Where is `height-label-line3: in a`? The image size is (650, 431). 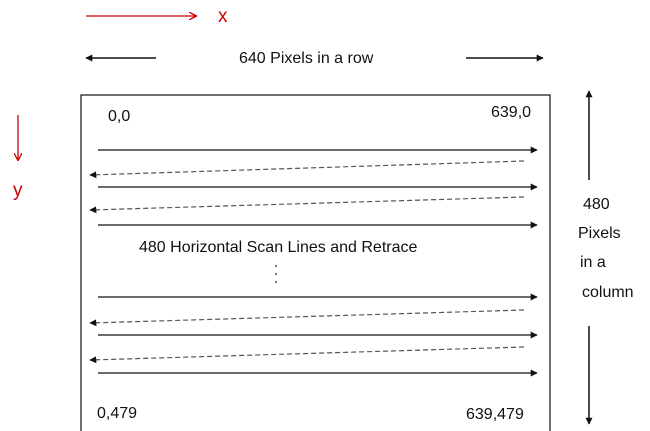 height-label-line3: in a is located at coordinates (593, 262).